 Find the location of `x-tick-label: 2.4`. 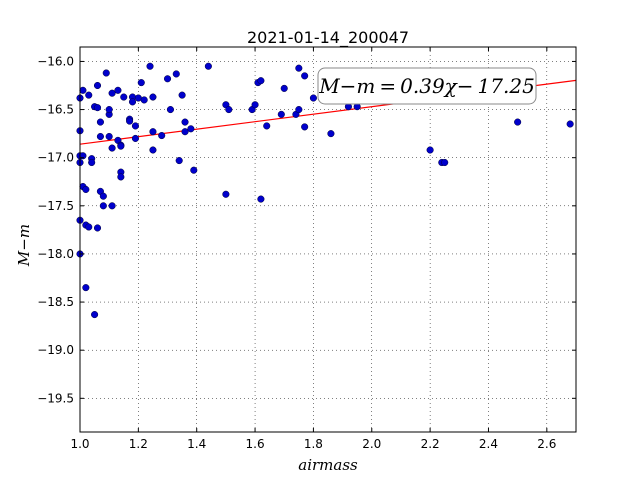

x-tick-label: 2.4 is located at coordinates (488, 444).